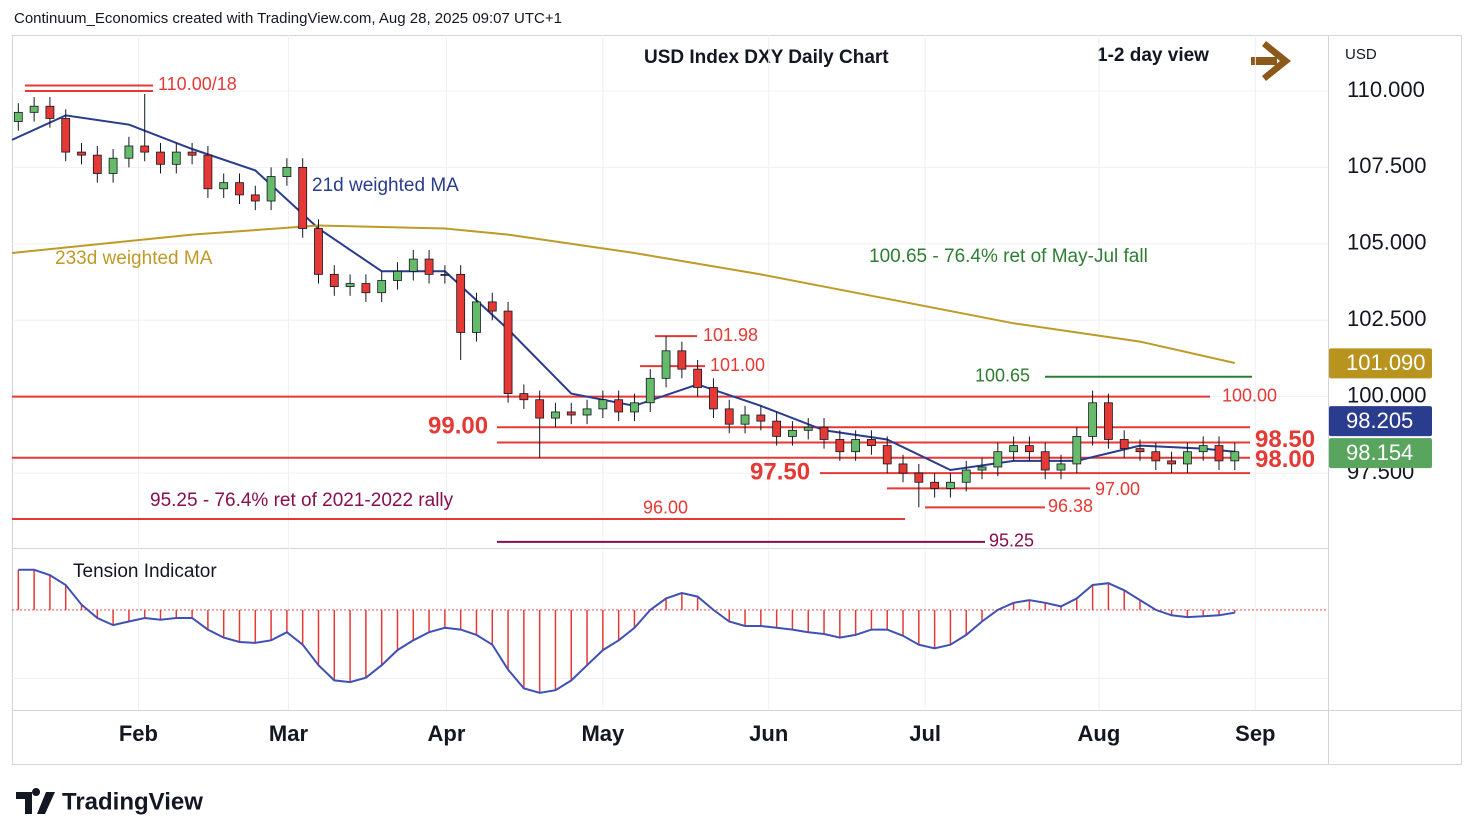 The height and width of the screenshot is (840, 1474). What do you see at coordinates (1379, 420) in the screenshot?
I see `price-tag-label: 98.205` at bounding box center [1379, 420].